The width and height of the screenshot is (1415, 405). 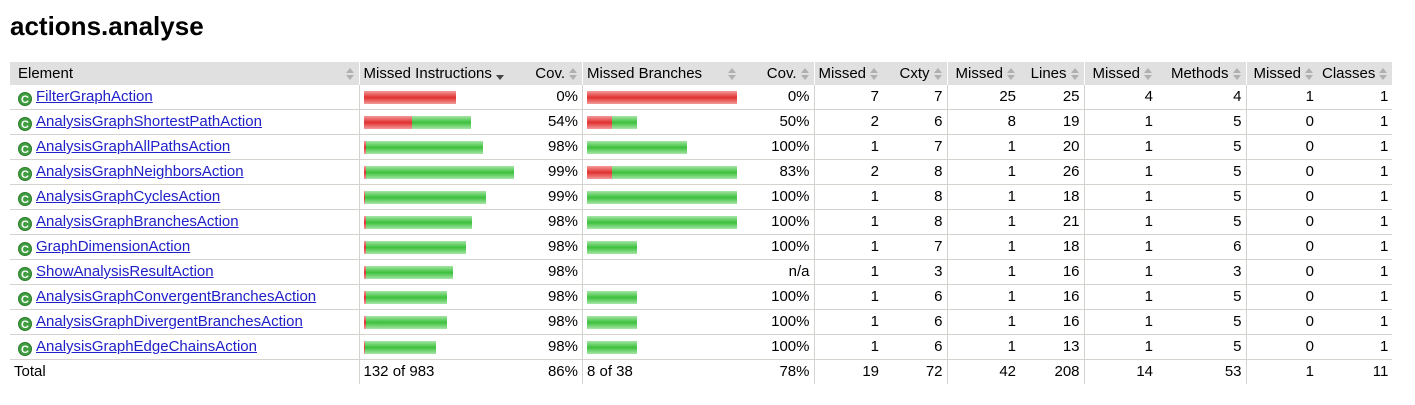 I want to click on table-row: C FilterGraphAction 0% 0% 7 7 25 25 4 4 1 1, so click(x=701, y=97).